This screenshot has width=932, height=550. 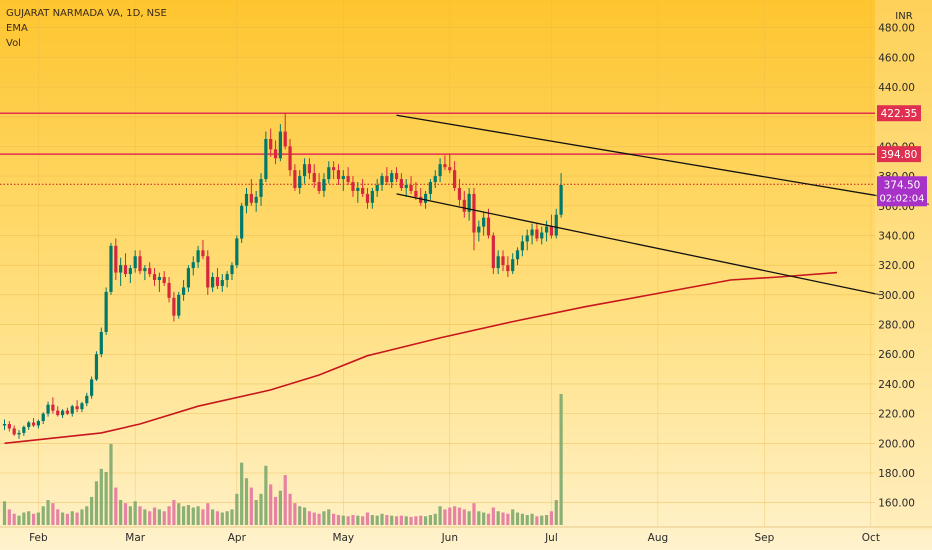 What do you see at coordinates (237, 538) in the screenshot?
I see `time-tick-label: Apr` at bounding box center [237, 538].